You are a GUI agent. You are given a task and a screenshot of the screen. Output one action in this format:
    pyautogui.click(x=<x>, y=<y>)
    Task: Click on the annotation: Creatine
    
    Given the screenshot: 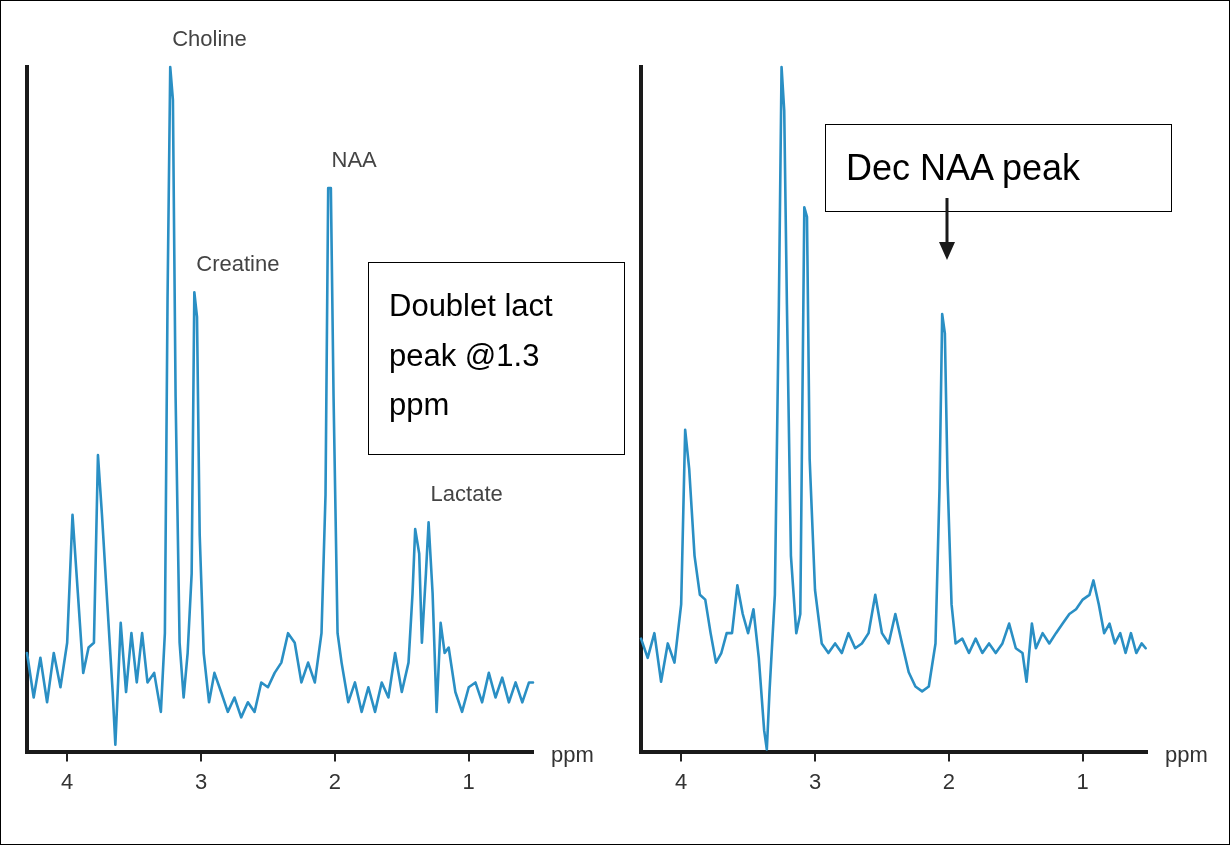 What is the action you would take?
    pyautogui.click(x=238, y=264)
    